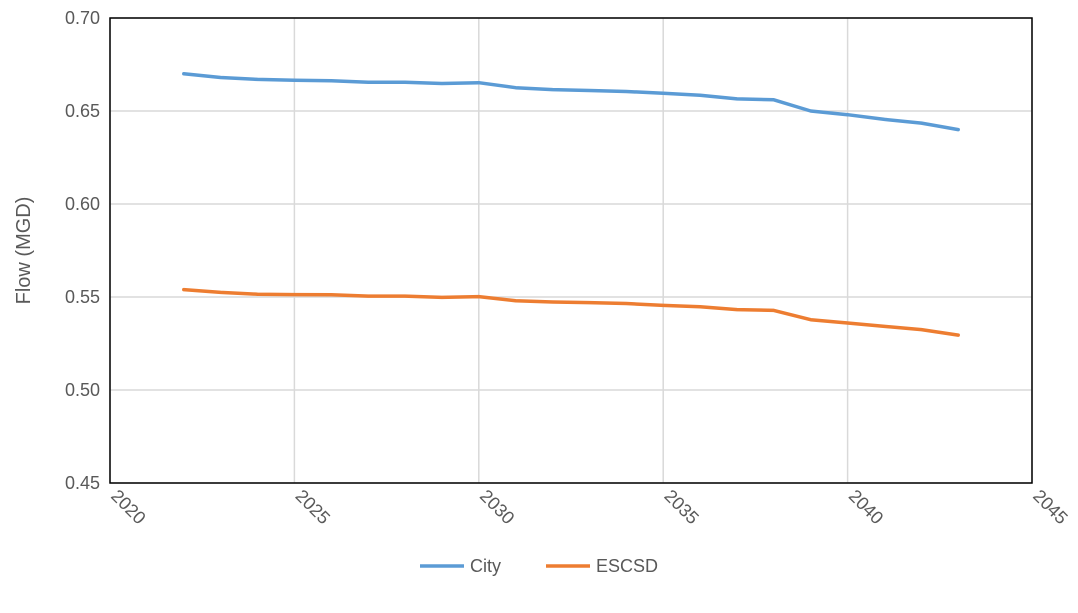  What do you see at coordinates (539, 566) in the screenshot?
I see `legend: City ESCSD` at bounding box center [539, 566].